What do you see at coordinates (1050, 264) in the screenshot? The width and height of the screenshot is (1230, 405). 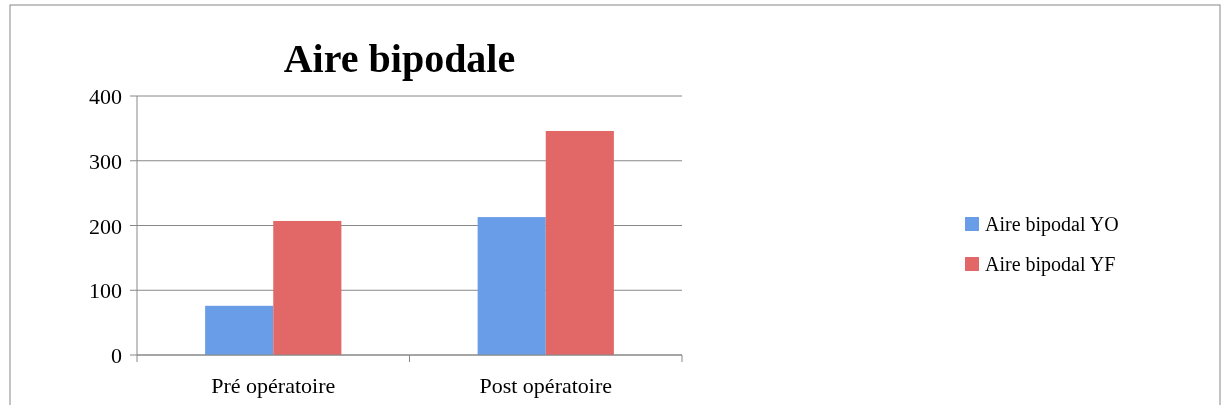 I see `legend-label: Aire bipodal YF` at bounding box center [1050, 264].